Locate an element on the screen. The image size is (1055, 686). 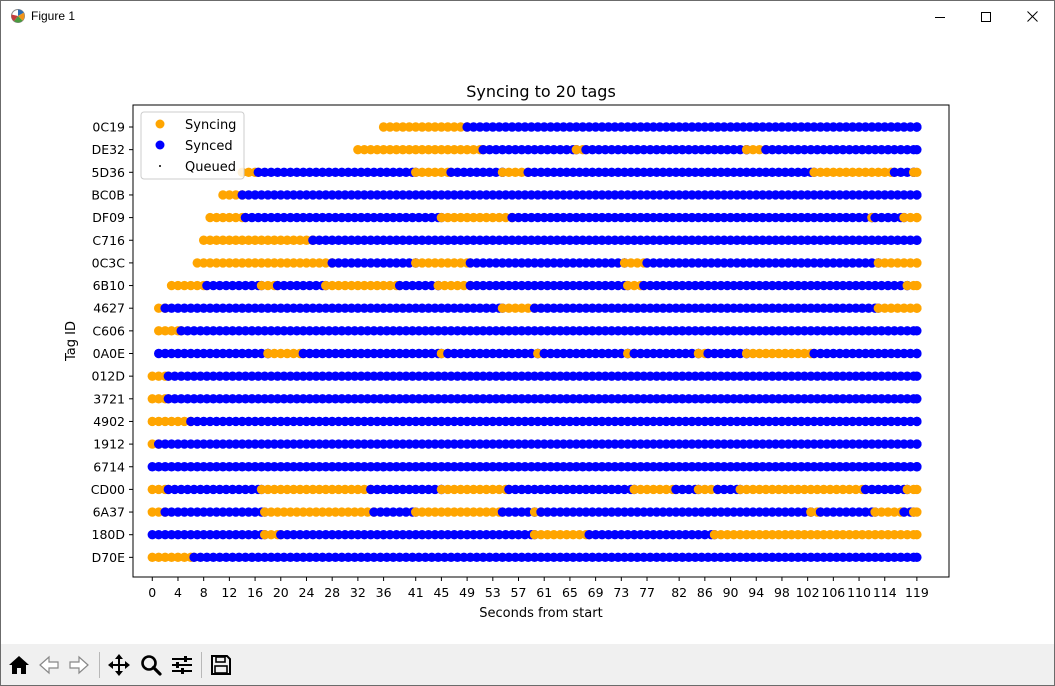
zoom-button is located at coordinates (151, 665).